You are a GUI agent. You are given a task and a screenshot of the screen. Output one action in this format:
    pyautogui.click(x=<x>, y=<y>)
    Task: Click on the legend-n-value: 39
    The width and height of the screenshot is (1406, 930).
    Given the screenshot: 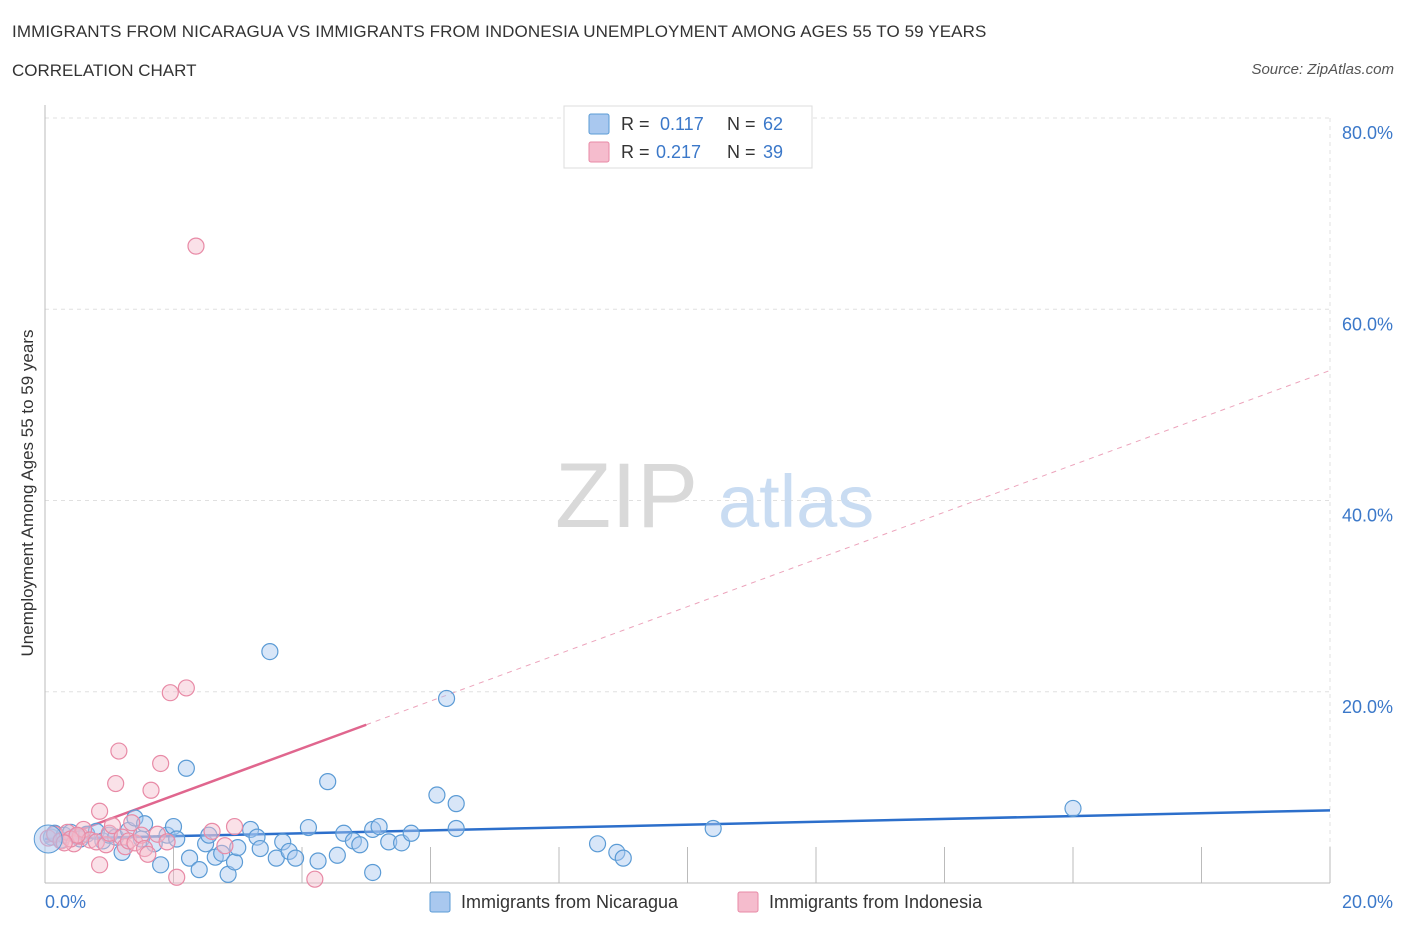 What is the action you would take?
    pyautogui.click(x=773, y=152)
    